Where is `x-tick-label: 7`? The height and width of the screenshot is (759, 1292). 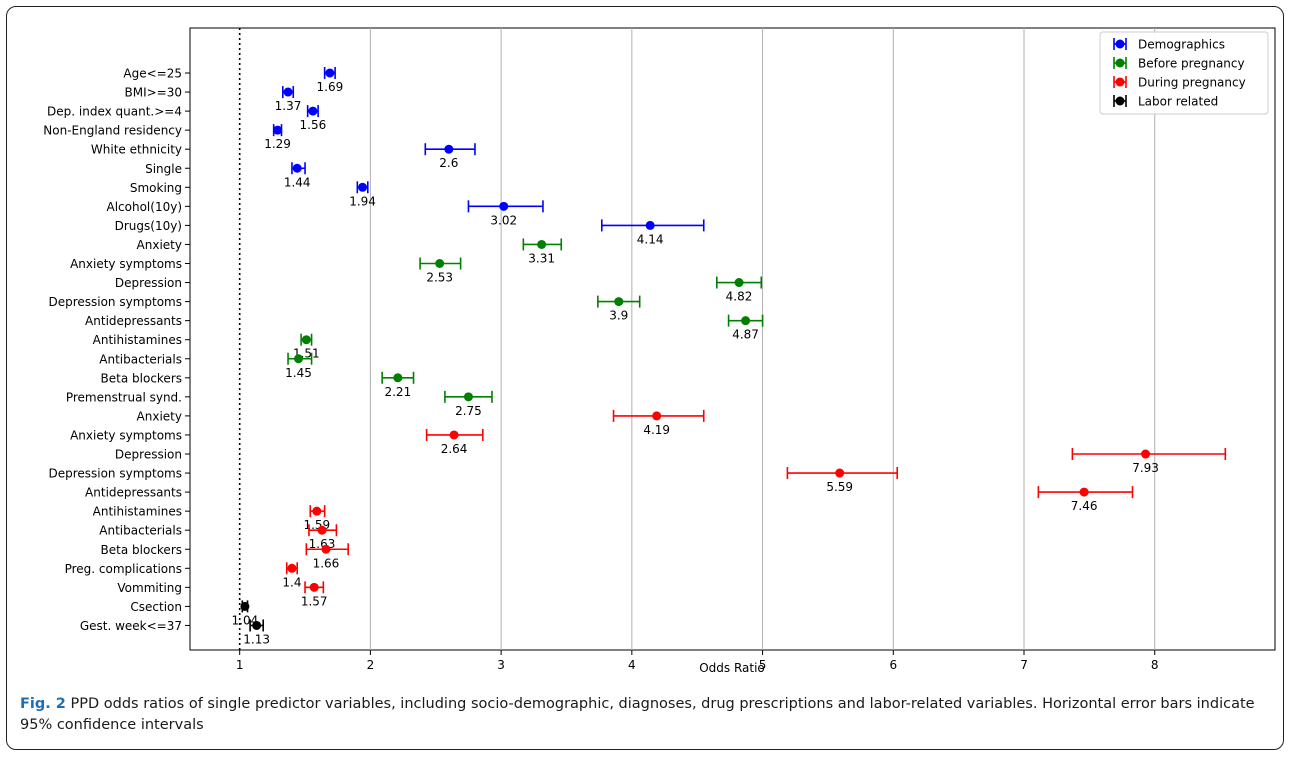 x-tick-label: 7 is located at coordinates (1024, 665).